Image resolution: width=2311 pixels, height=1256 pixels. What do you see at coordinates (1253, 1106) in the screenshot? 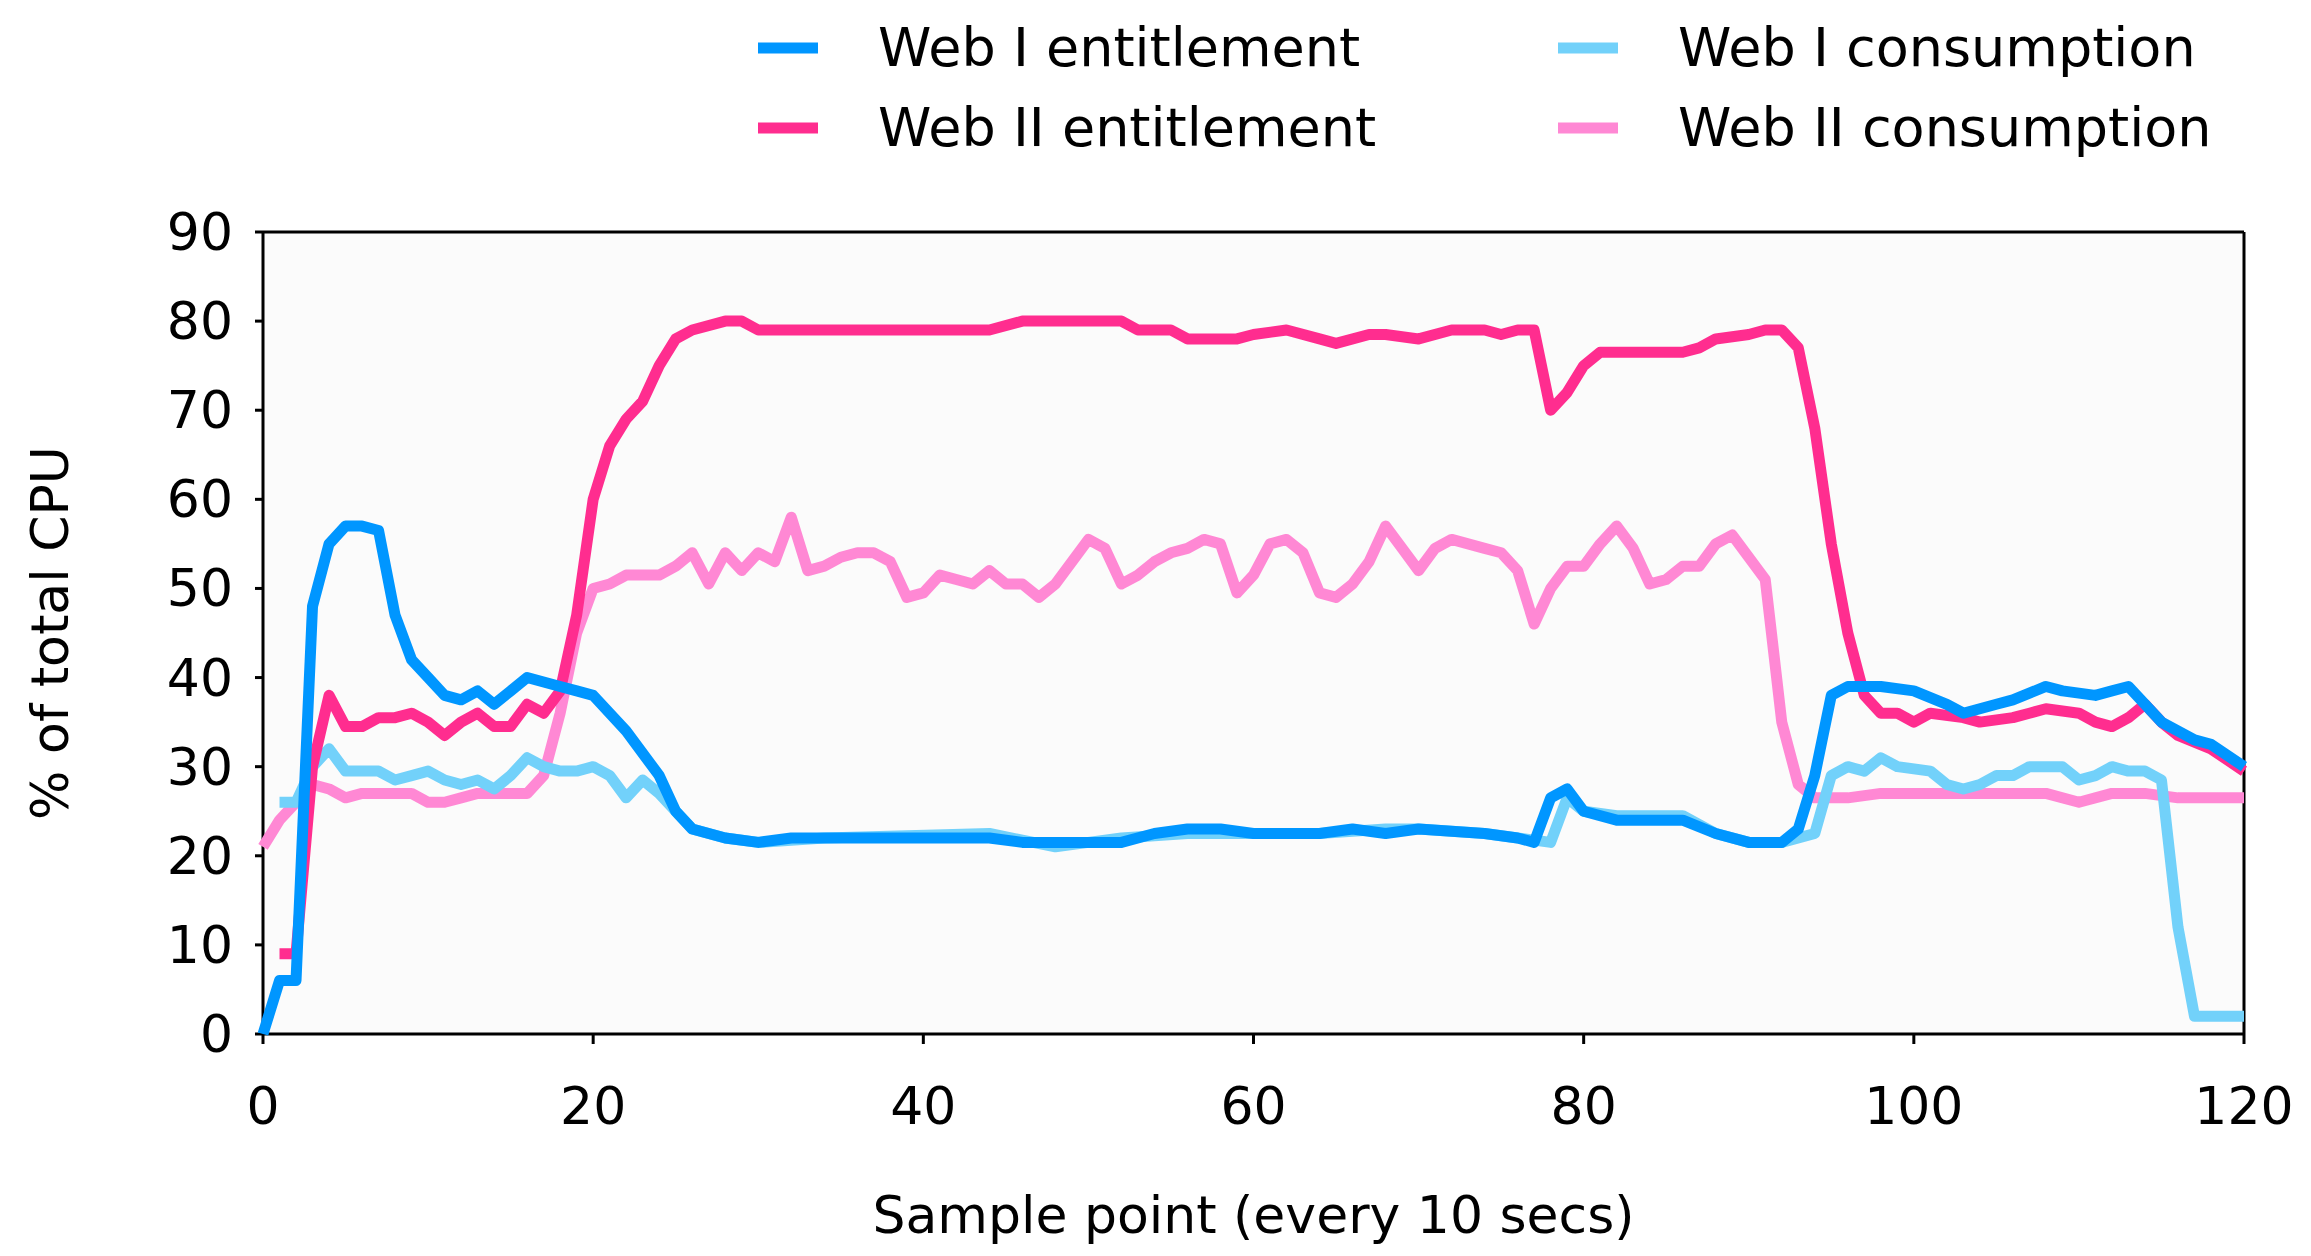
I see `x-tick-label: 60` at bounding box center [1253, 1106].